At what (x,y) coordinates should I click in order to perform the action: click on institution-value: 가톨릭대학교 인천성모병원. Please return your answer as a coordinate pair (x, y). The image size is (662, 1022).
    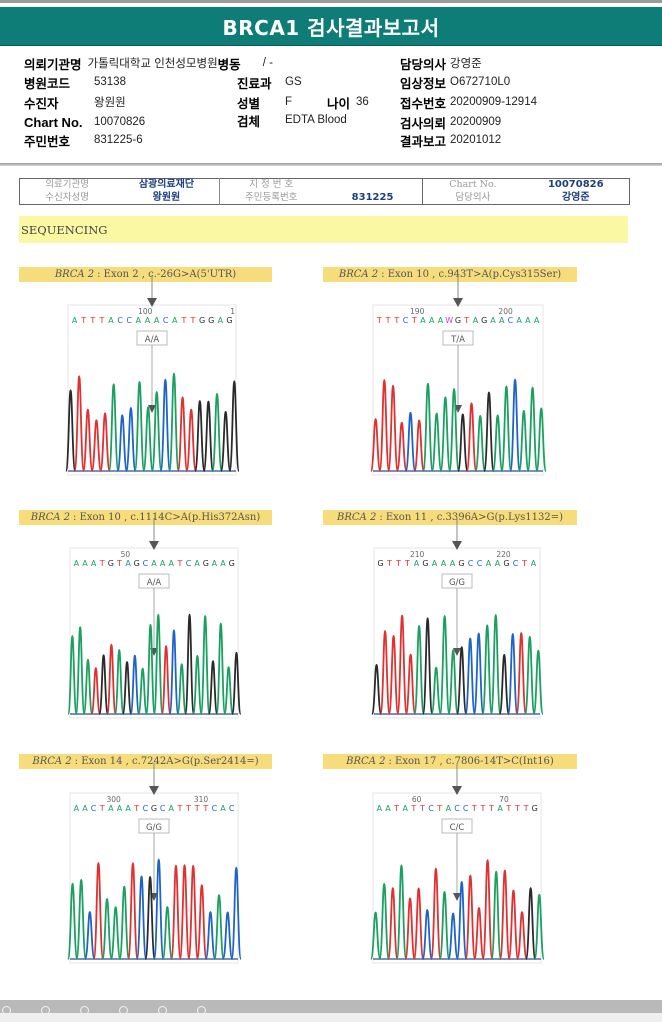
    Looking at the image, I should click on (152, 64).